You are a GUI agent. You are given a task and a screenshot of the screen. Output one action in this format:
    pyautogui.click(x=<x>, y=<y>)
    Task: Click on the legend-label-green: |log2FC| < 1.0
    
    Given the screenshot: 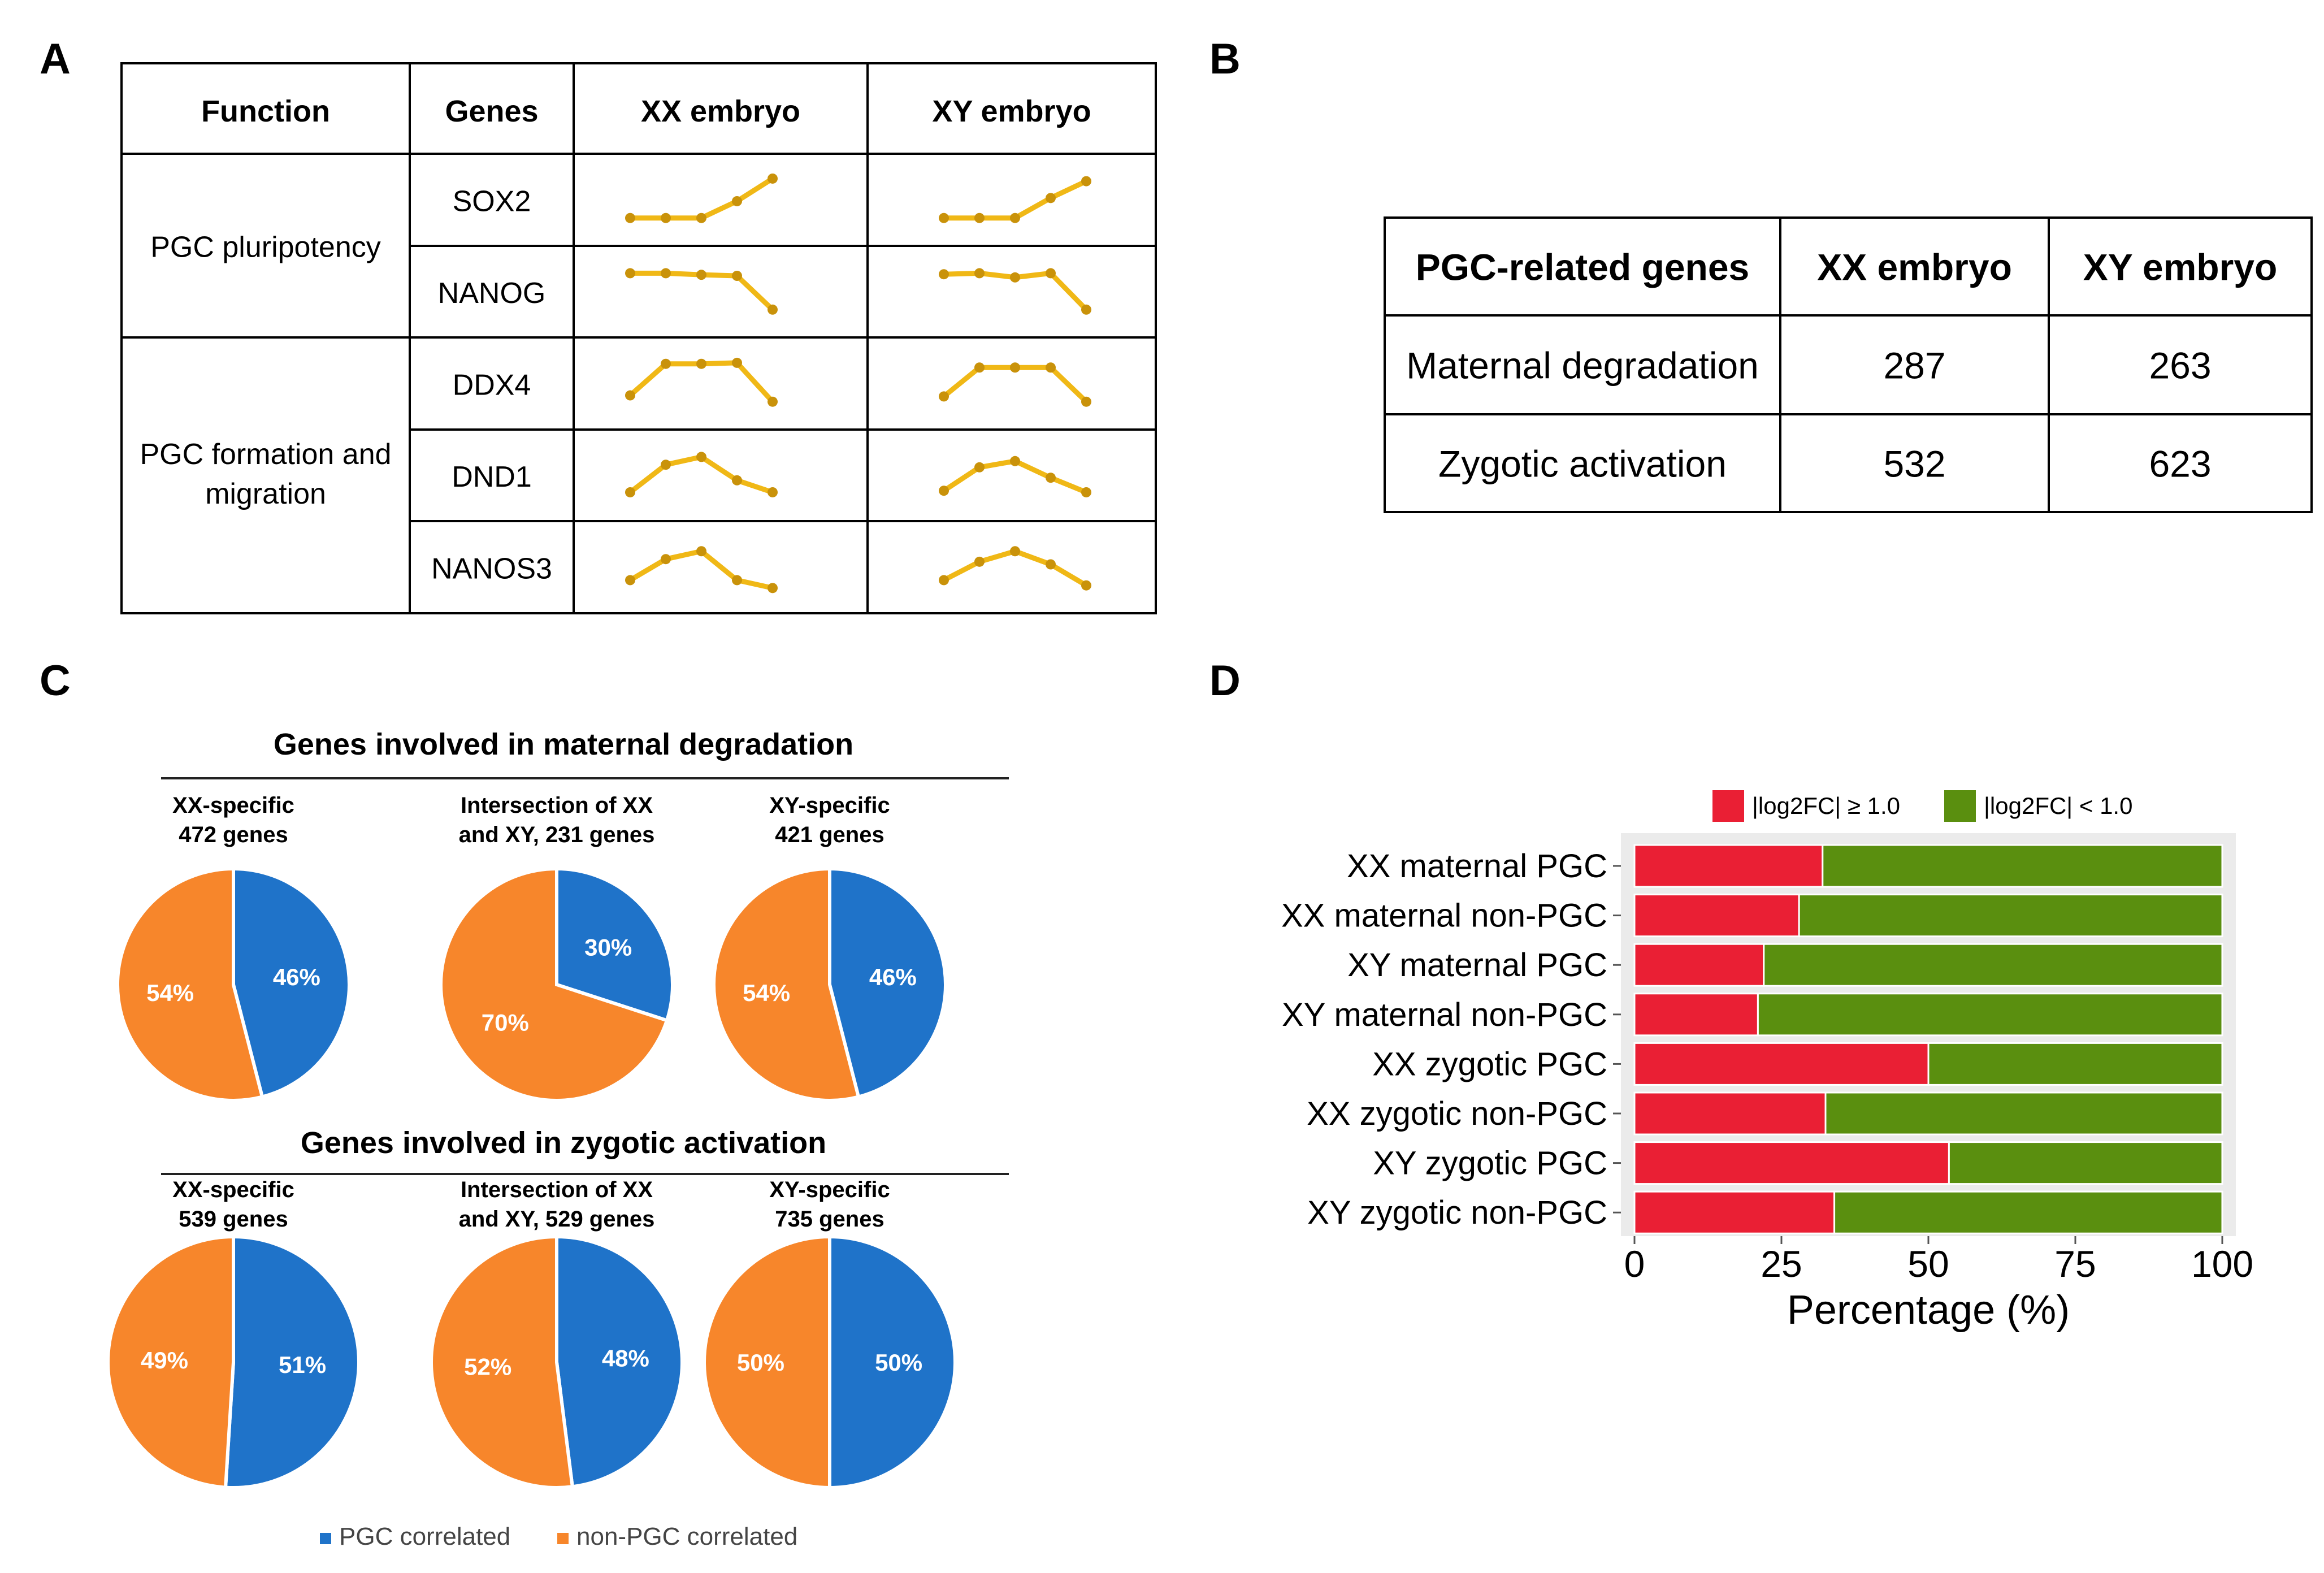 What is the action you would take?
    pyautogui.click(x=2058, y=805)
    